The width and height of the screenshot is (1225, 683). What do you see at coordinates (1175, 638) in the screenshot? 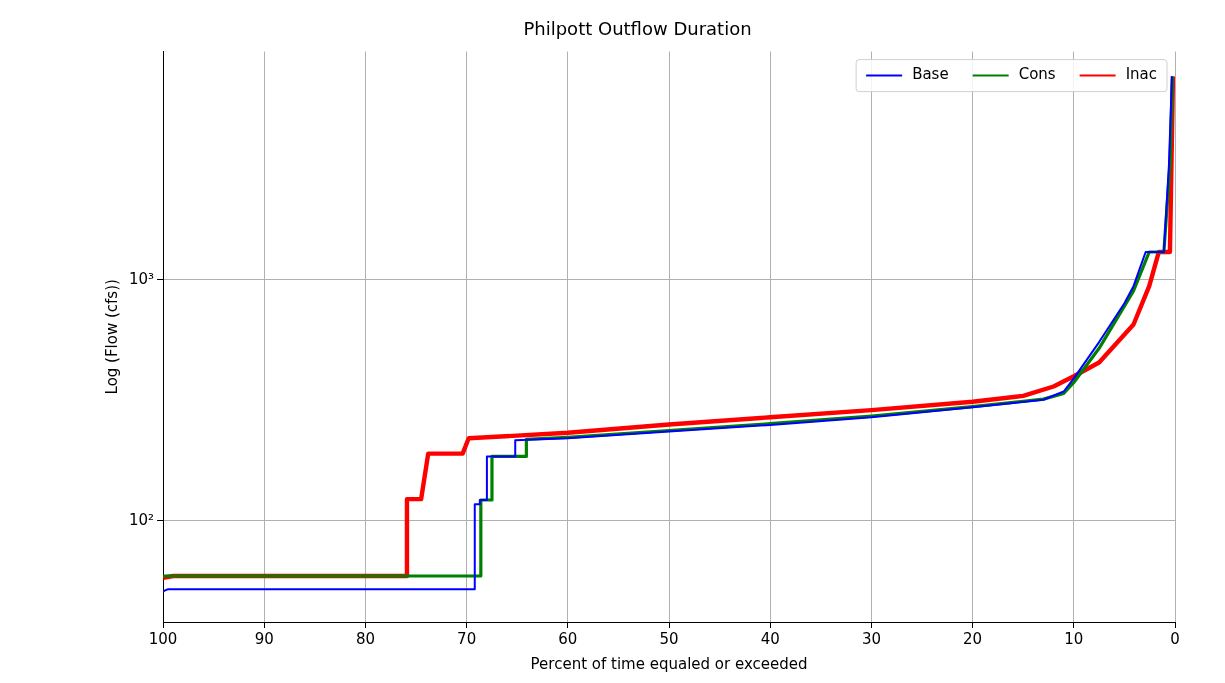
I see `x-tick-label: 0` at bounding box center [1175, 638].